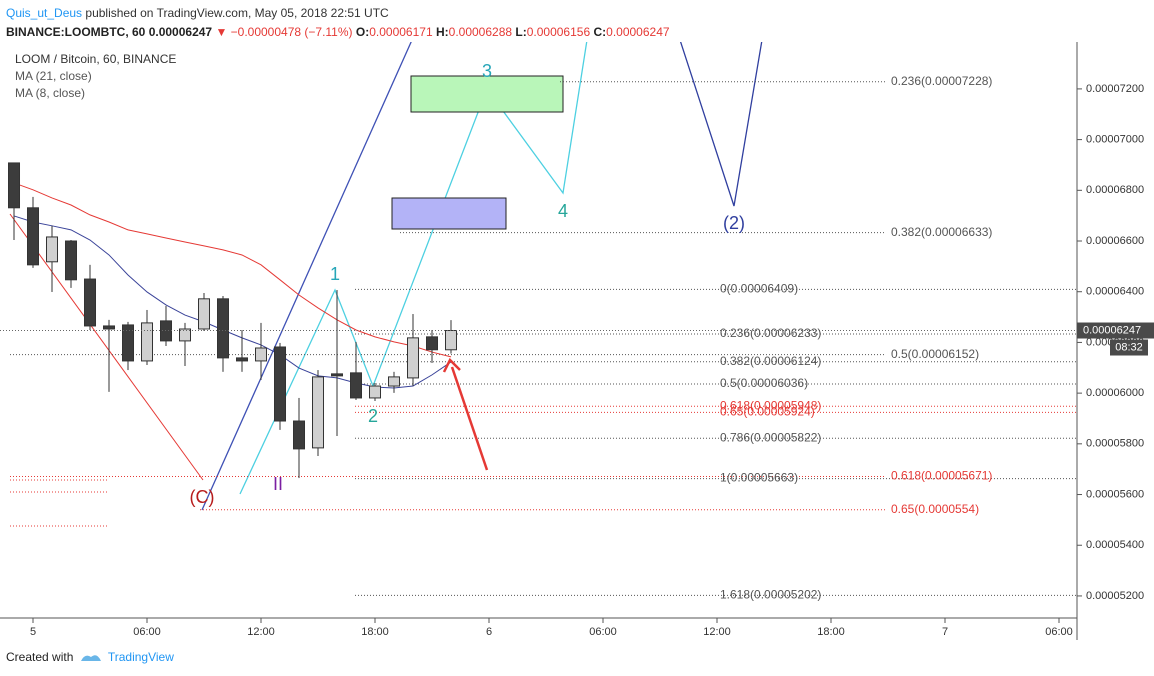 This screenshot has width=1154, height=676. Describe the element at coordinates (284, 32) in the screenshot. I see `change: ▼ −0.00000478 (−7.11%)` at that location.